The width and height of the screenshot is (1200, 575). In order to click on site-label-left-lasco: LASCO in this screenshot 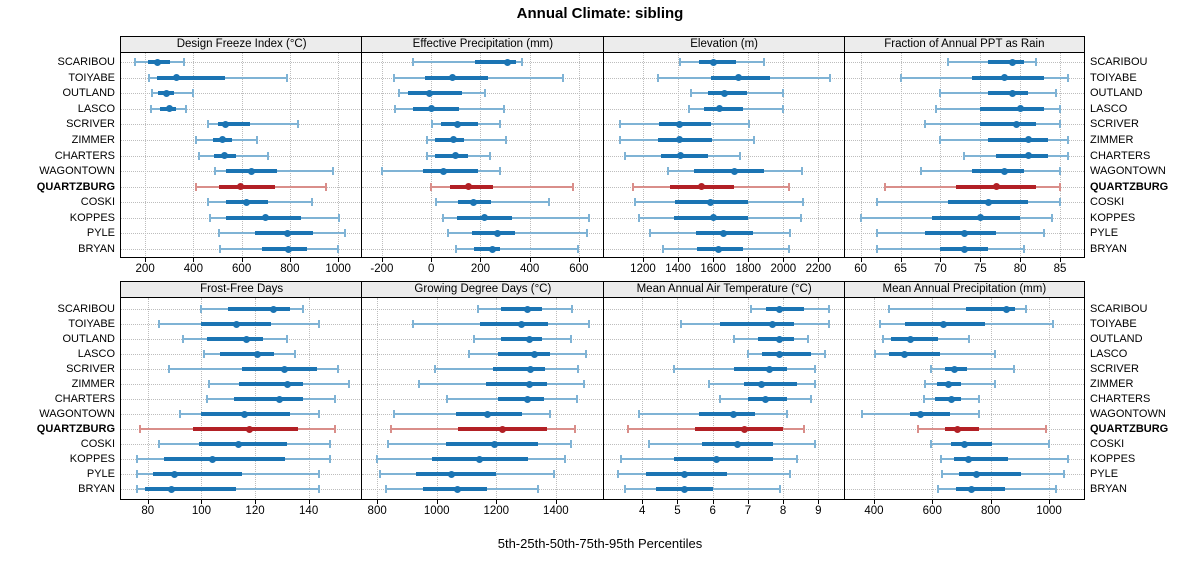, I will do `click(96, 108)`.